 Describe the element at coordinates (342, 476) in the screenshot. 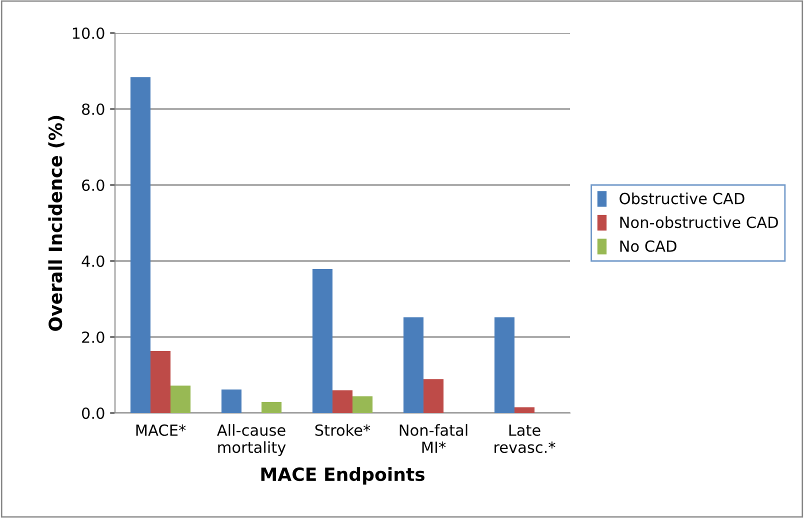

I see `x-axis-title: MACE Endpoints` at that location.